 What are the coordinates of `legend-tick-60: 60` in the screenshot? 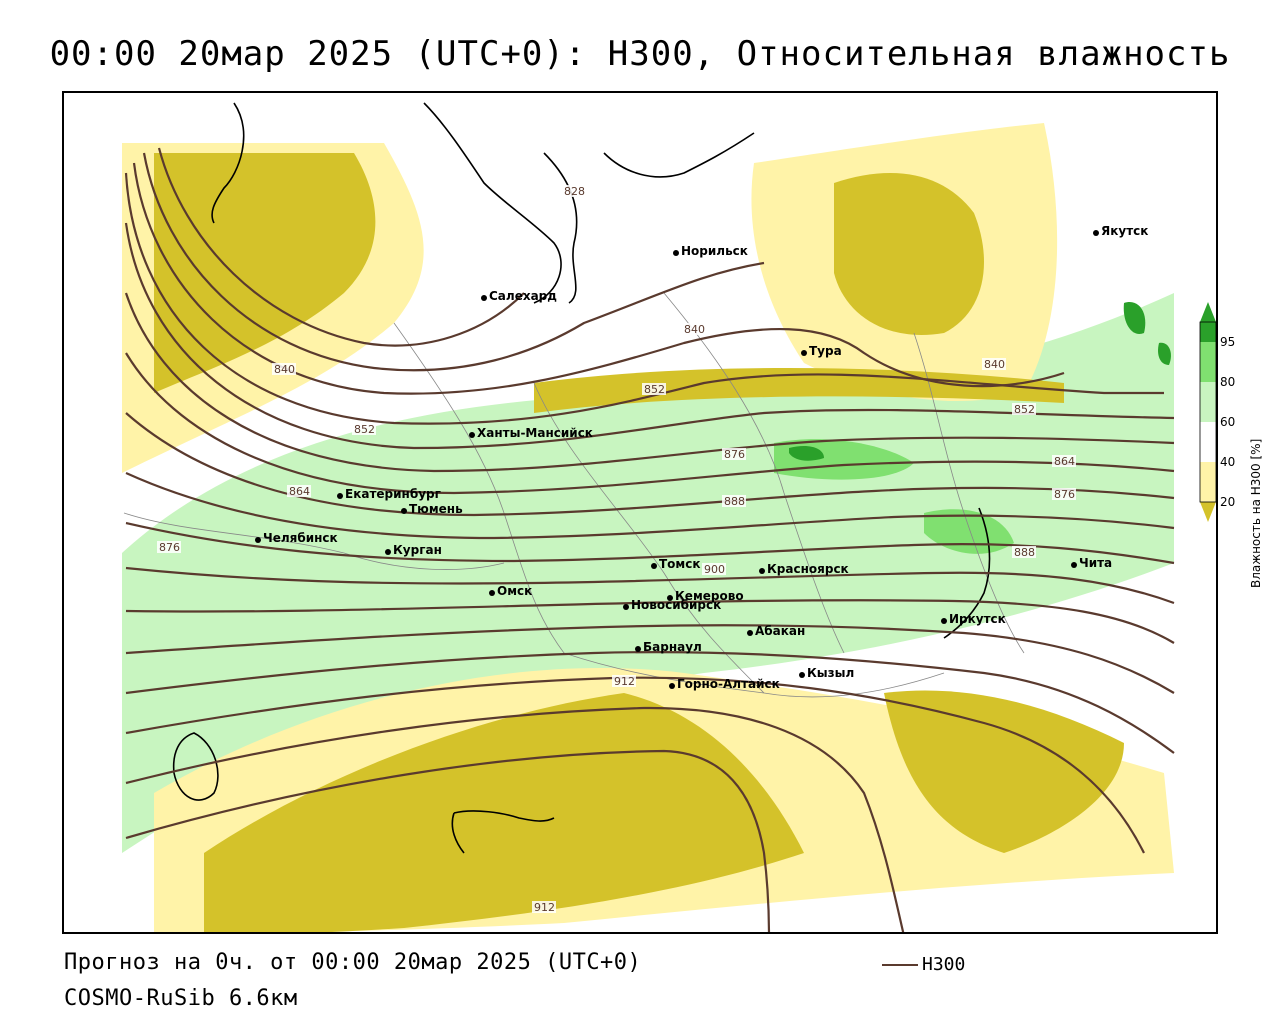 It's located at (1227, 422).